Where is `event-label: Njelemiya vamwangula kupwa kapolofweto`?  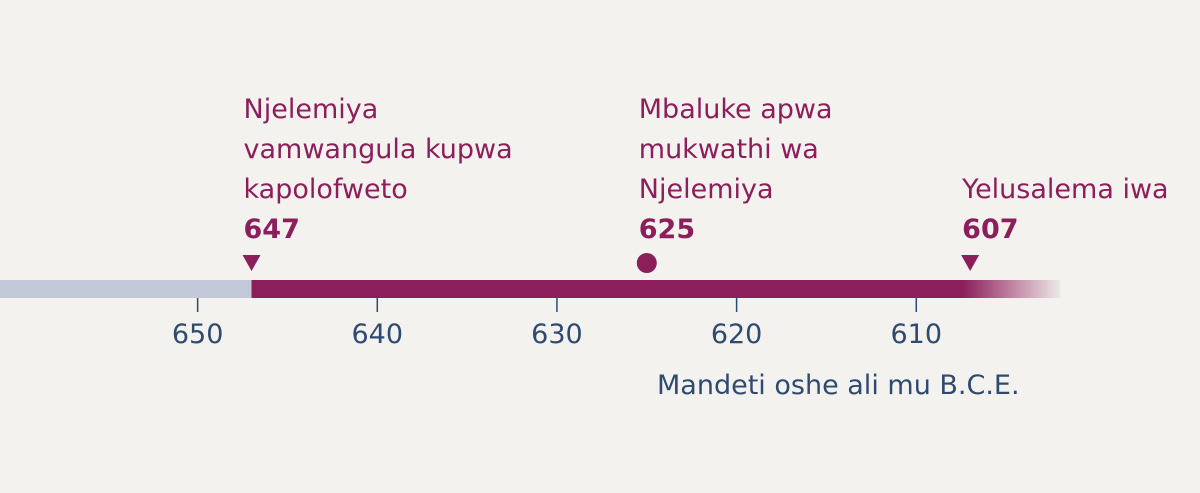
event-label: Njelemiya vamwangula kupwa kapolofweto is located at coordinates (378, 149).